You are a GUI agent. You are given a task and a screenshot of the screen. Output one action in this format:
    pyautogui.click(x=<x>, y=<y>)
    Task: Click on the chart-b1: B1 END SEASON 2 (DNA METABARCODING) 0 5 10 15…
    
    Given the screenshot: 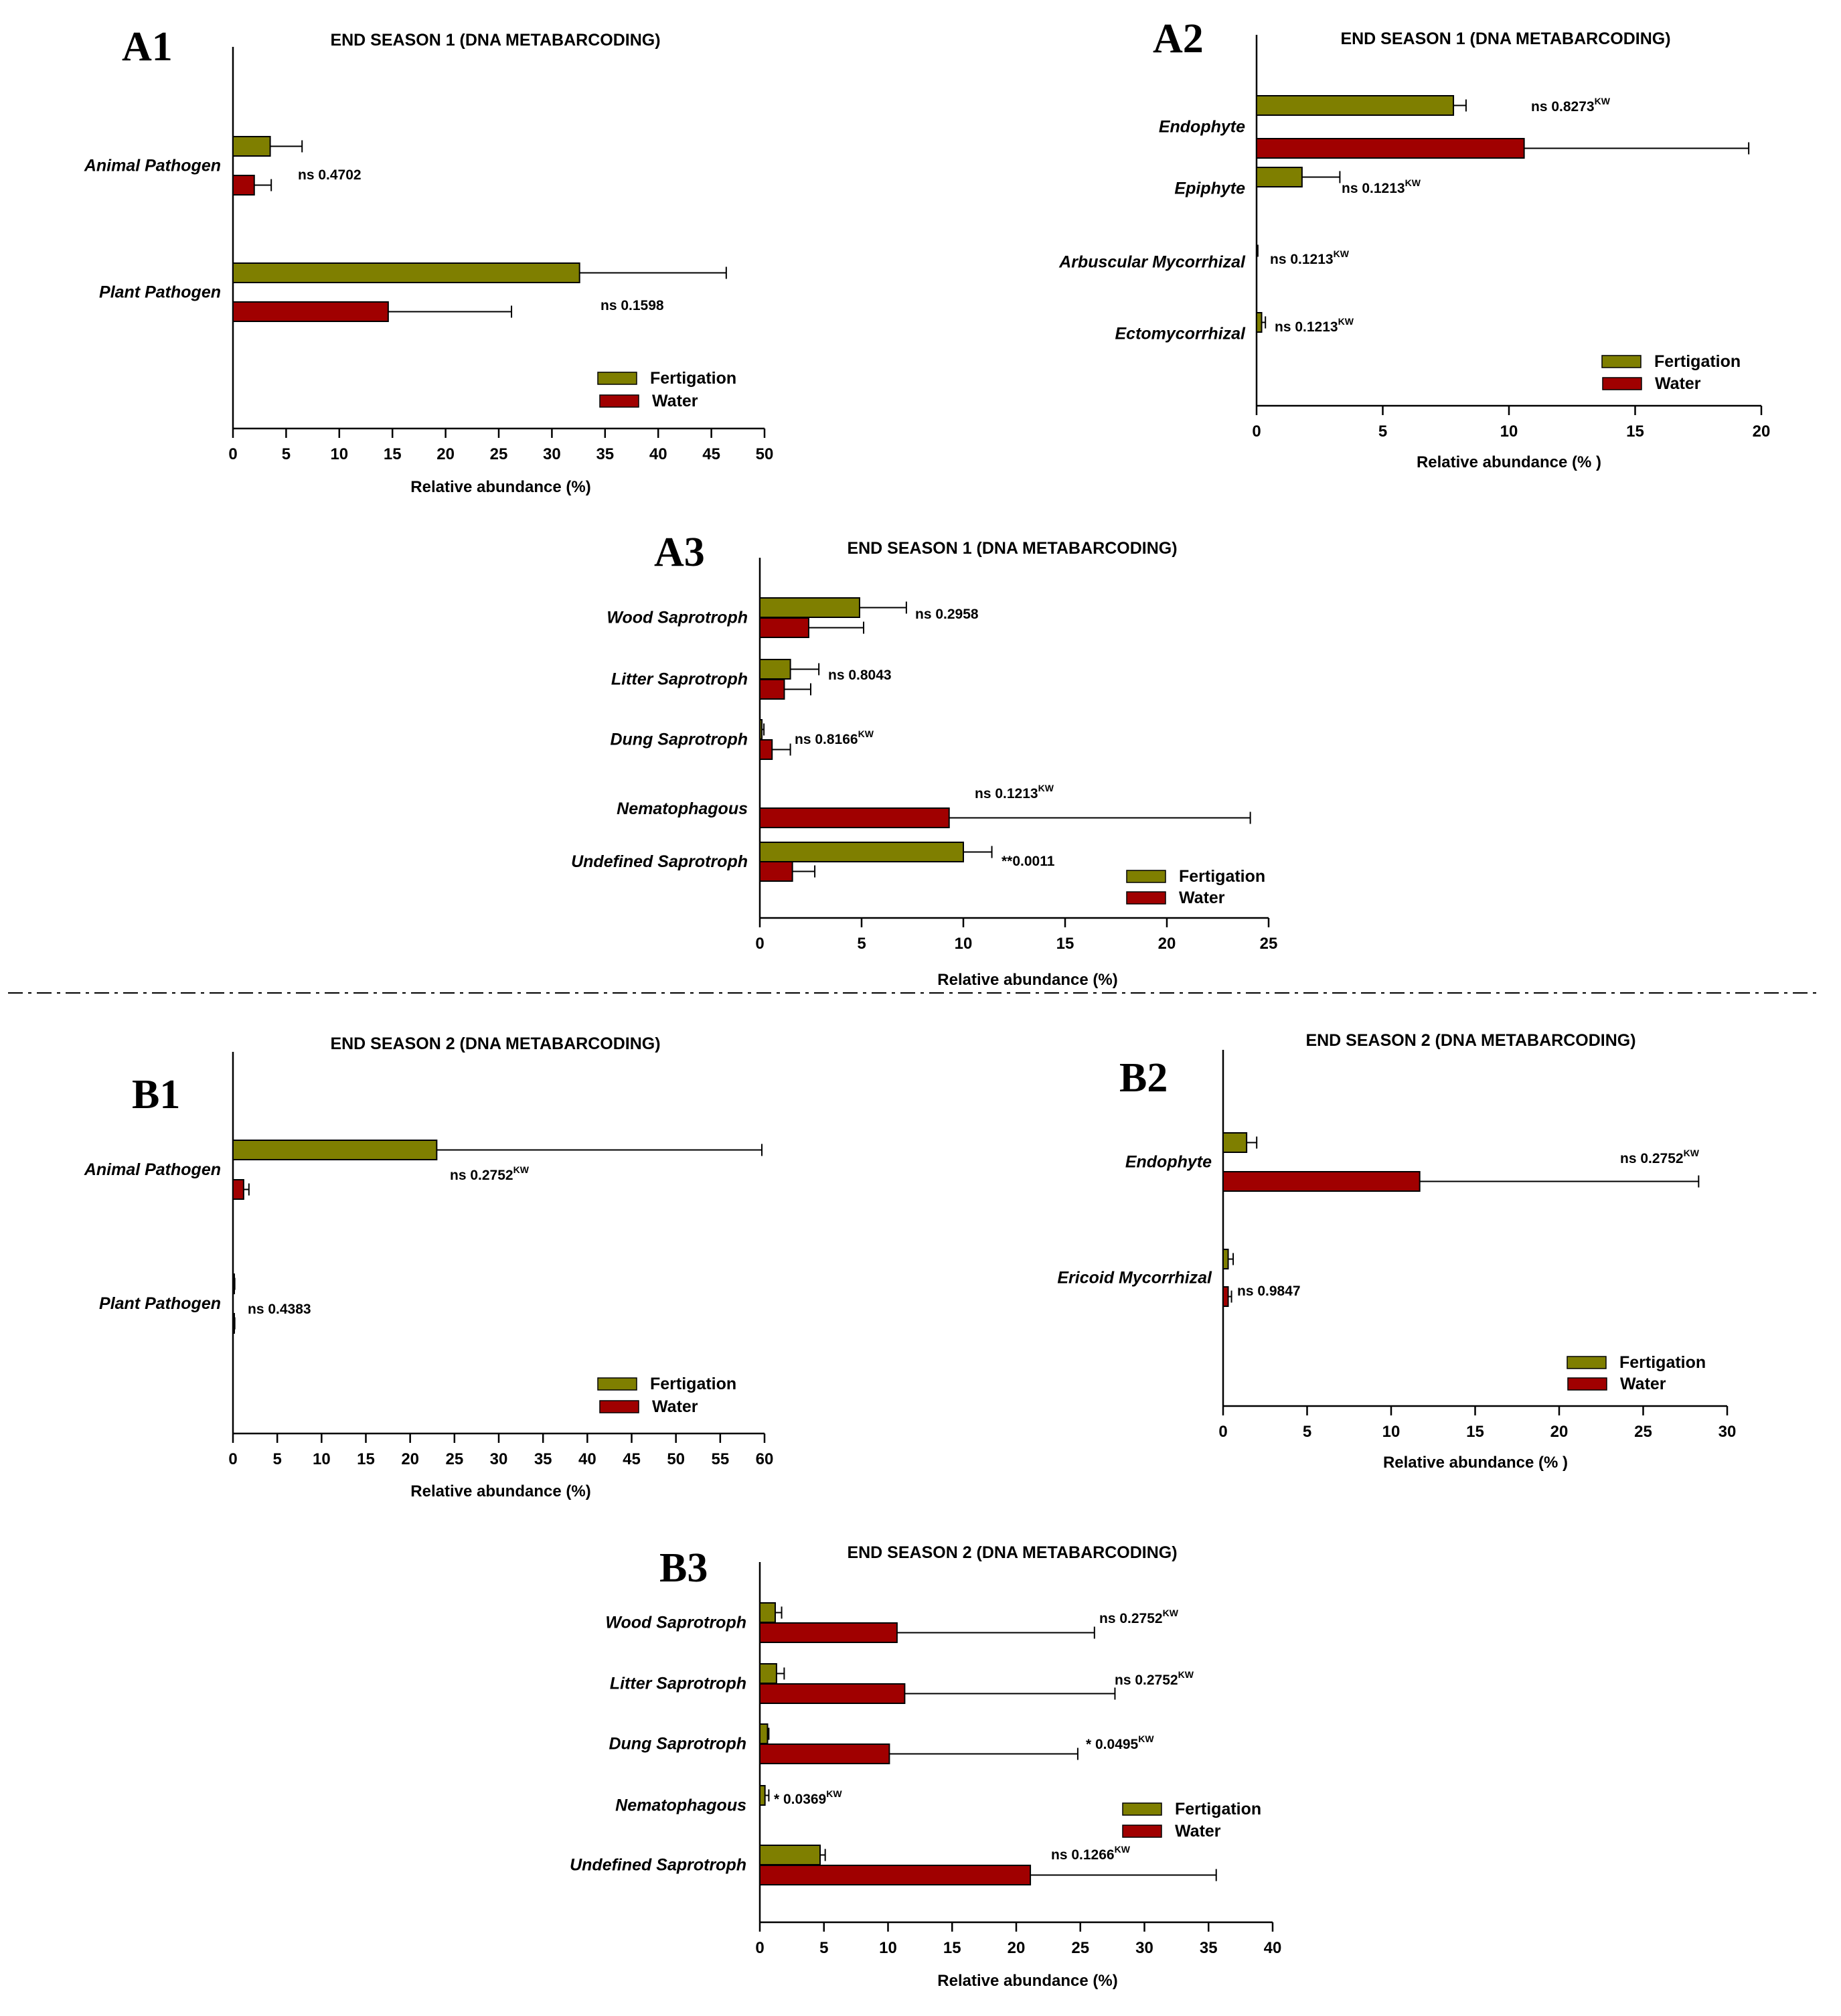 What is the action you would take?
    pyautogui.click(x=429, y=1267)
    